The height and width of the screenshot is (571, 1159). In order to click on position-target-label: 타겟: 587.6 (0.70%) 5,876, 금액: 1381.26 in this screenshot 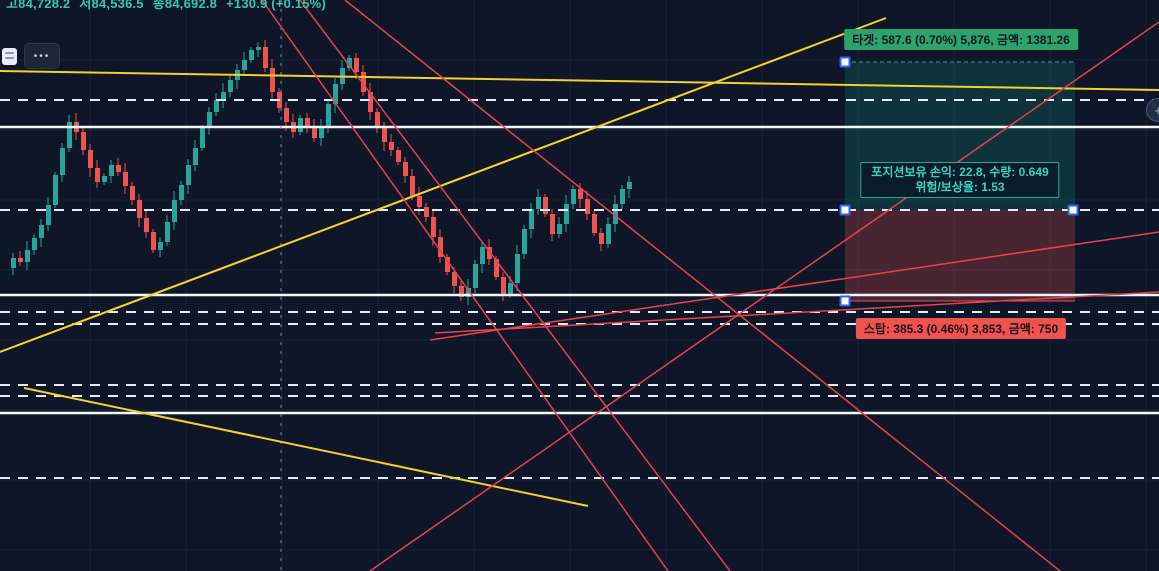, I will do `click(961, 39)`.